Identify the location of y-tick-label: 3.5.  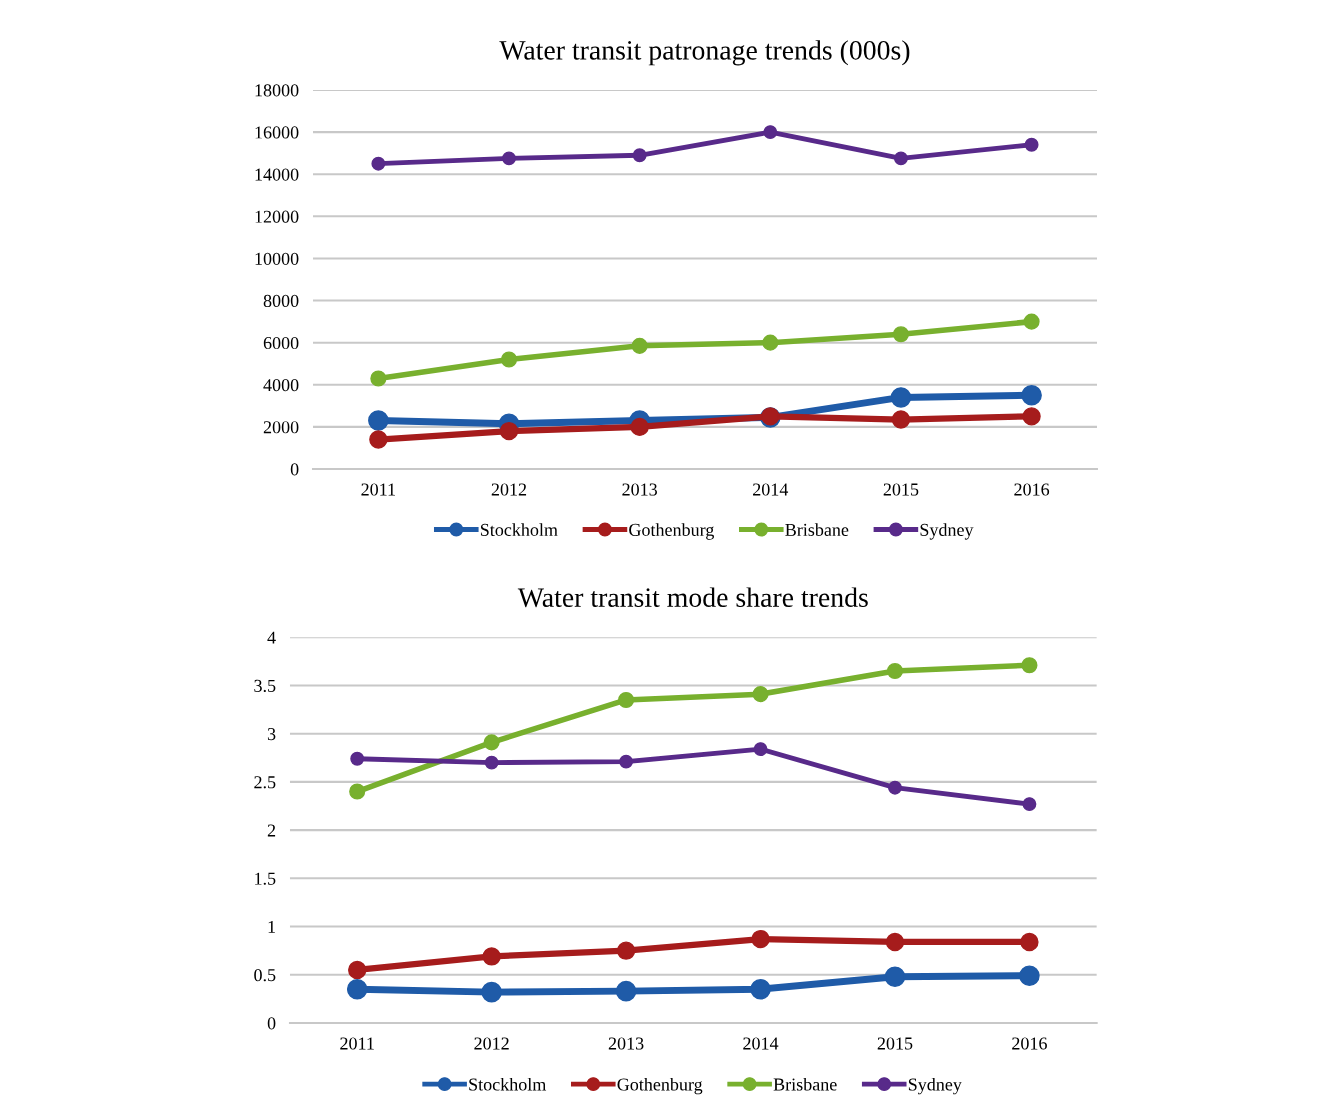
(265, 685).